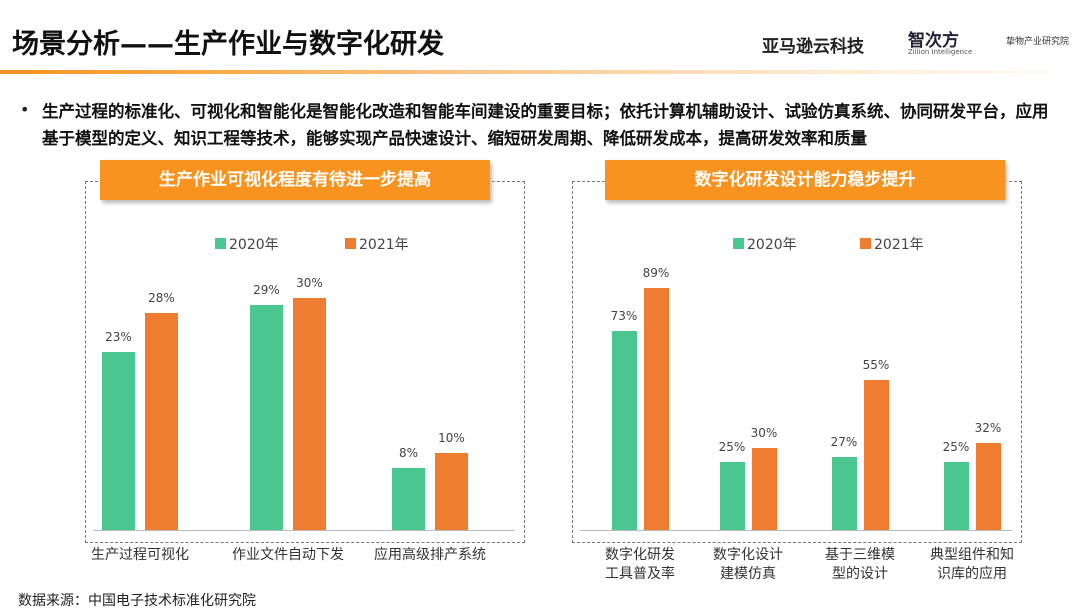 The height and width of the screenshot is (608, 1080). Describe the element at coordinates (408, 453) in the screenshot. I see `data-label: 8%` at that location.